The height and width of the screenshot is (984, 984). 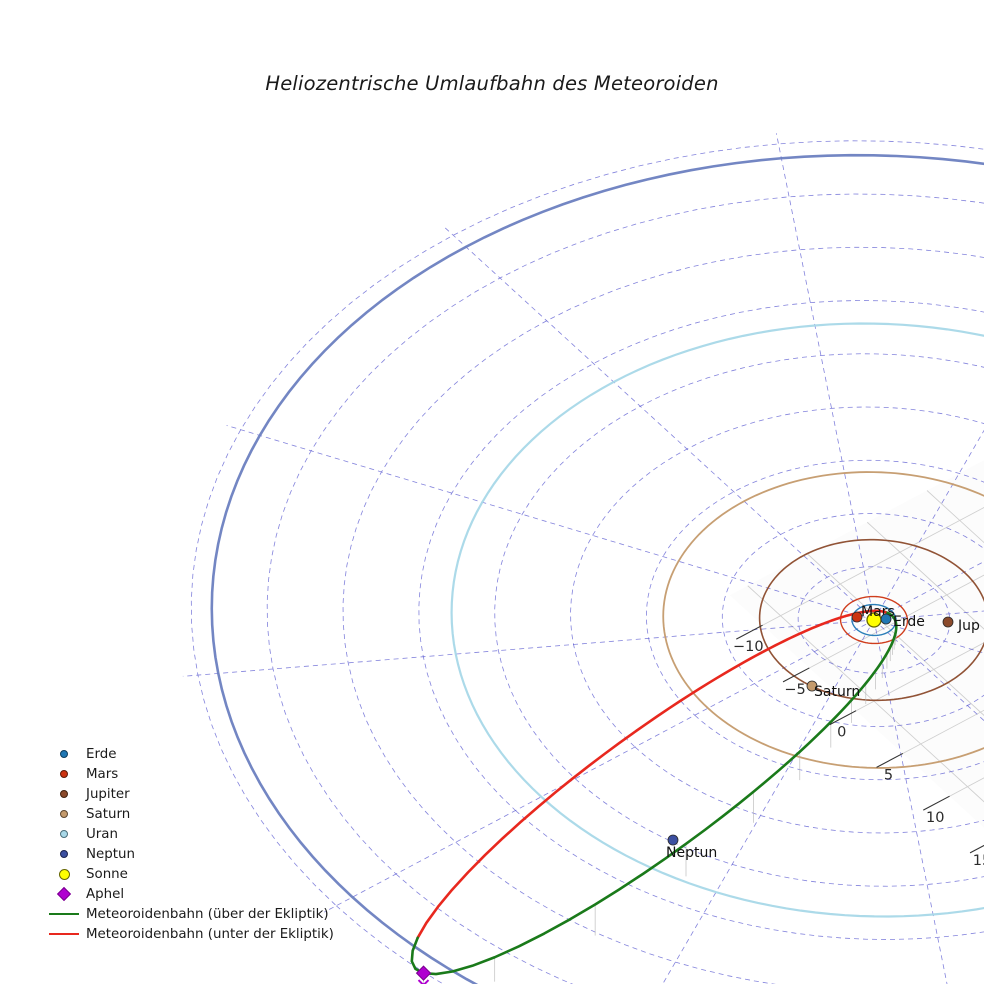 I want to click on legend-label-4: Uran, so click(x=102, y=834).